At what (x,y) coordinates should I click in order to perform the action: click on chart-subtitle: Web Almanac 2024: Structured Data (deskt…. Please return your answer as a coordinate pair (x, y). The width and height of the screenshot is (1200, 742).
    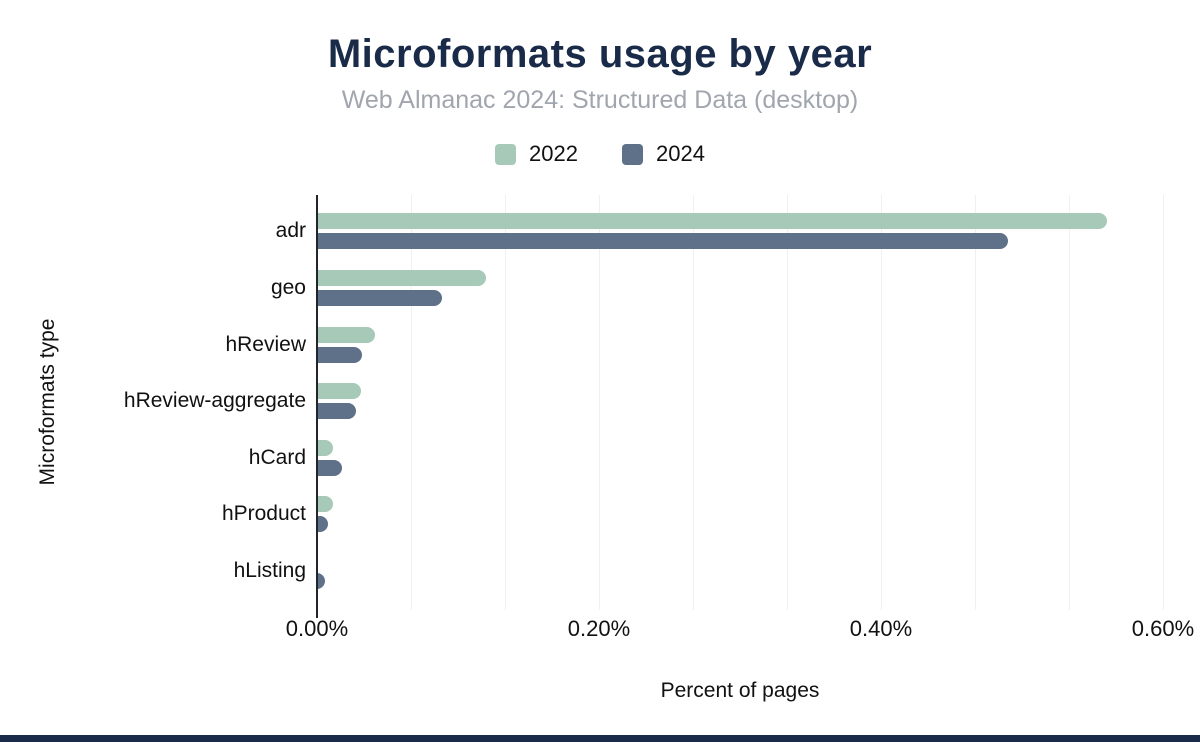
    Looking at the image, I should click on (600, 100).